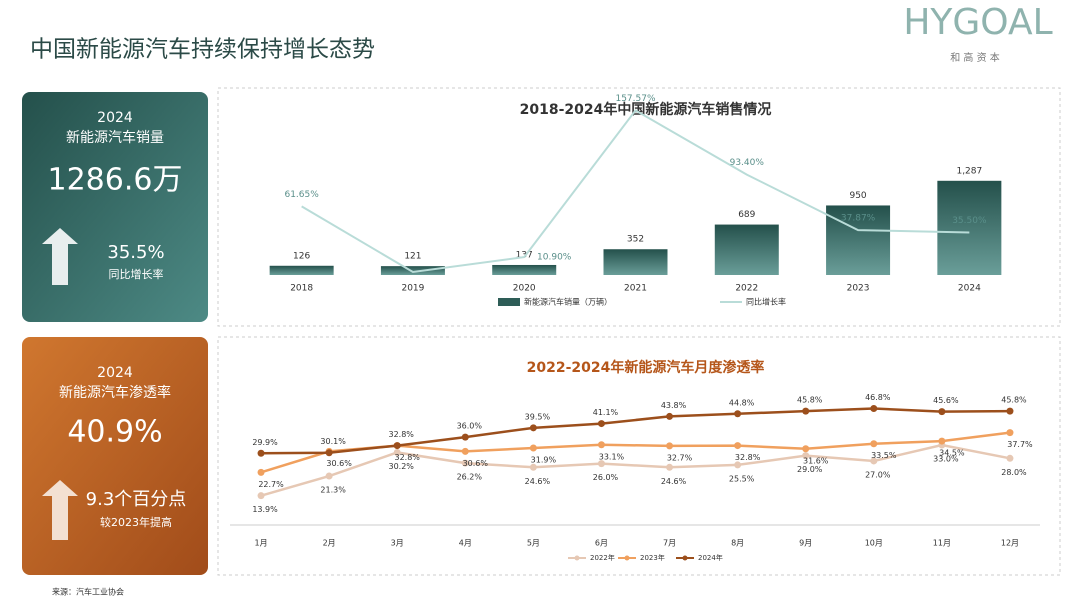 The image size is (1080, 603). Describe the element at coordinates (412, 289) in the screenshot. I see `x-tick-label: 2019` at that location.